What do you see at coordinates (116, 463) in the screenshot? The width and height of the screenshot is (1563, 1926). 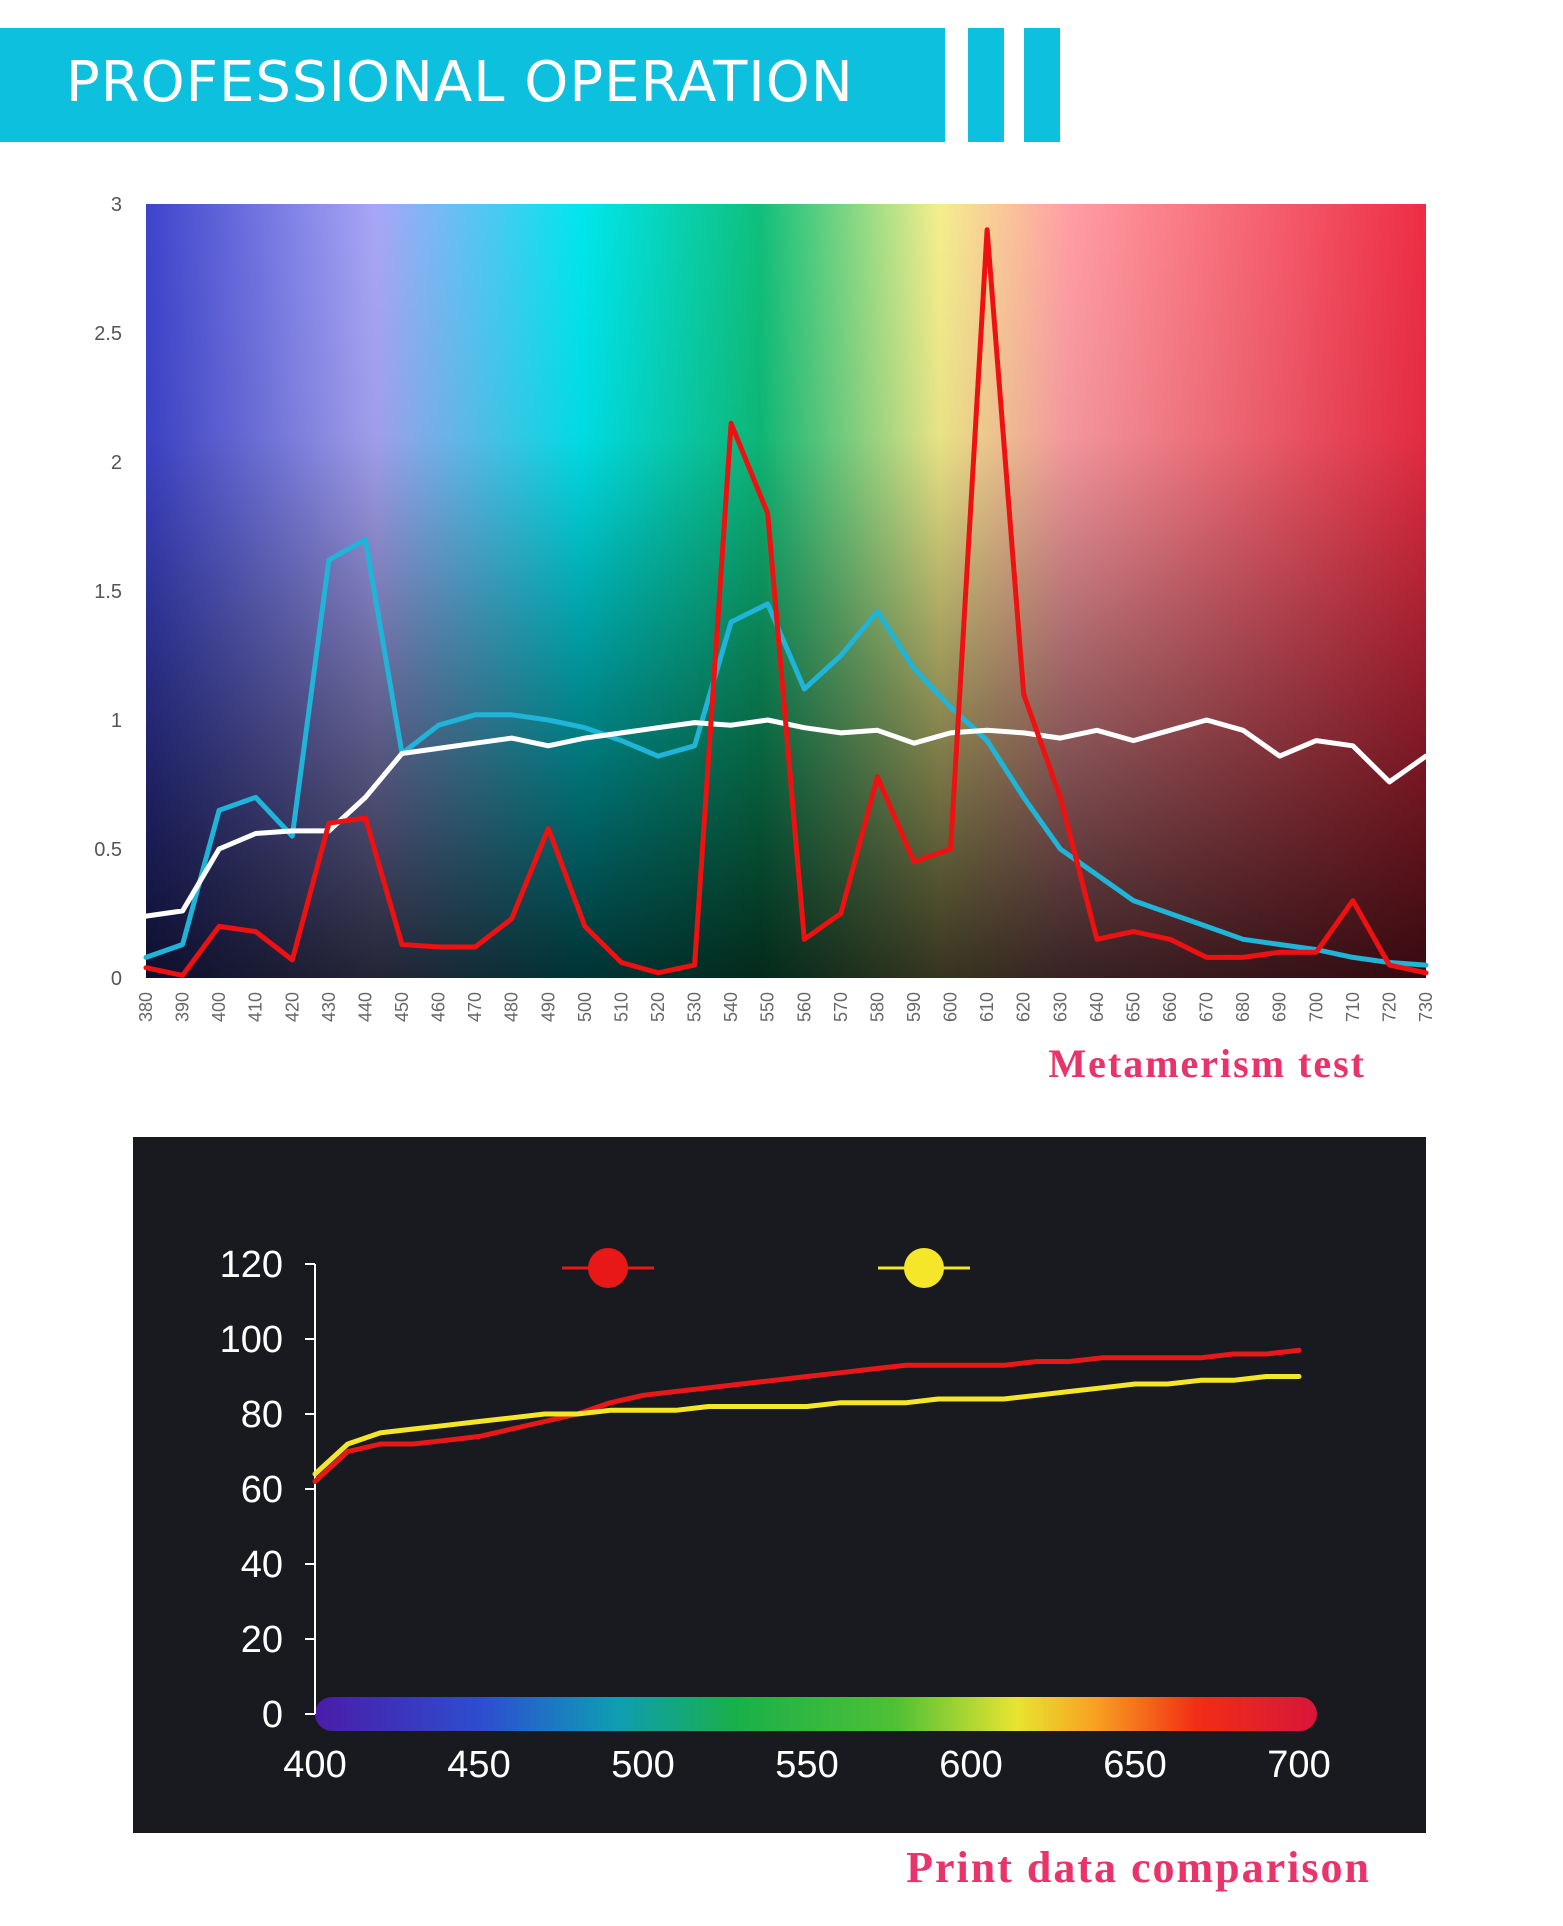 I see `y-tick-label: 2` at bounding box center [116, 463].